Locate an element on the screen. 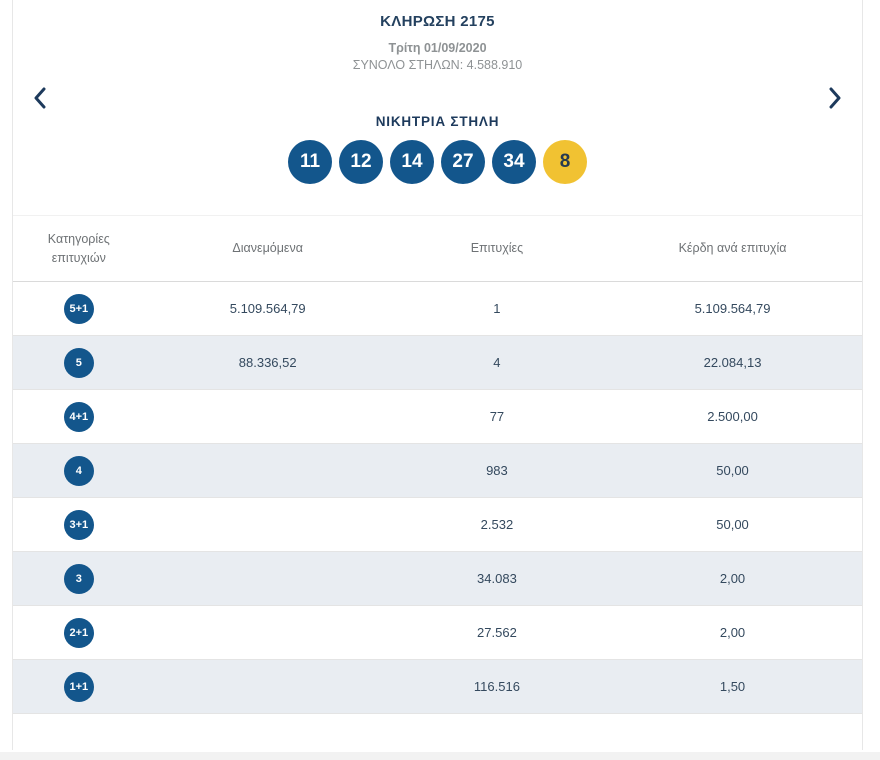  category-cell: 2+1 is located at coordinates (79, 632).